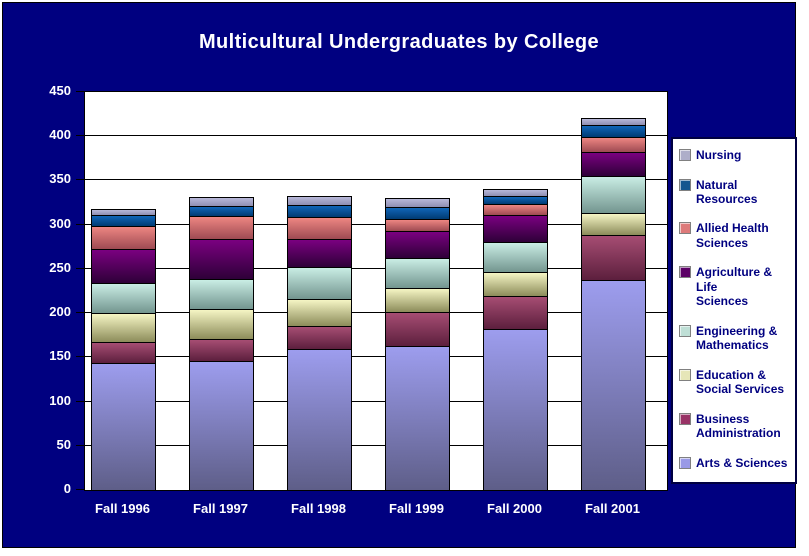 This screenshot has height=556, width=809. Describe the element at coordinates (742, 462) in the screenshot. I see `legend-label: Arts & Sciences` at that location.